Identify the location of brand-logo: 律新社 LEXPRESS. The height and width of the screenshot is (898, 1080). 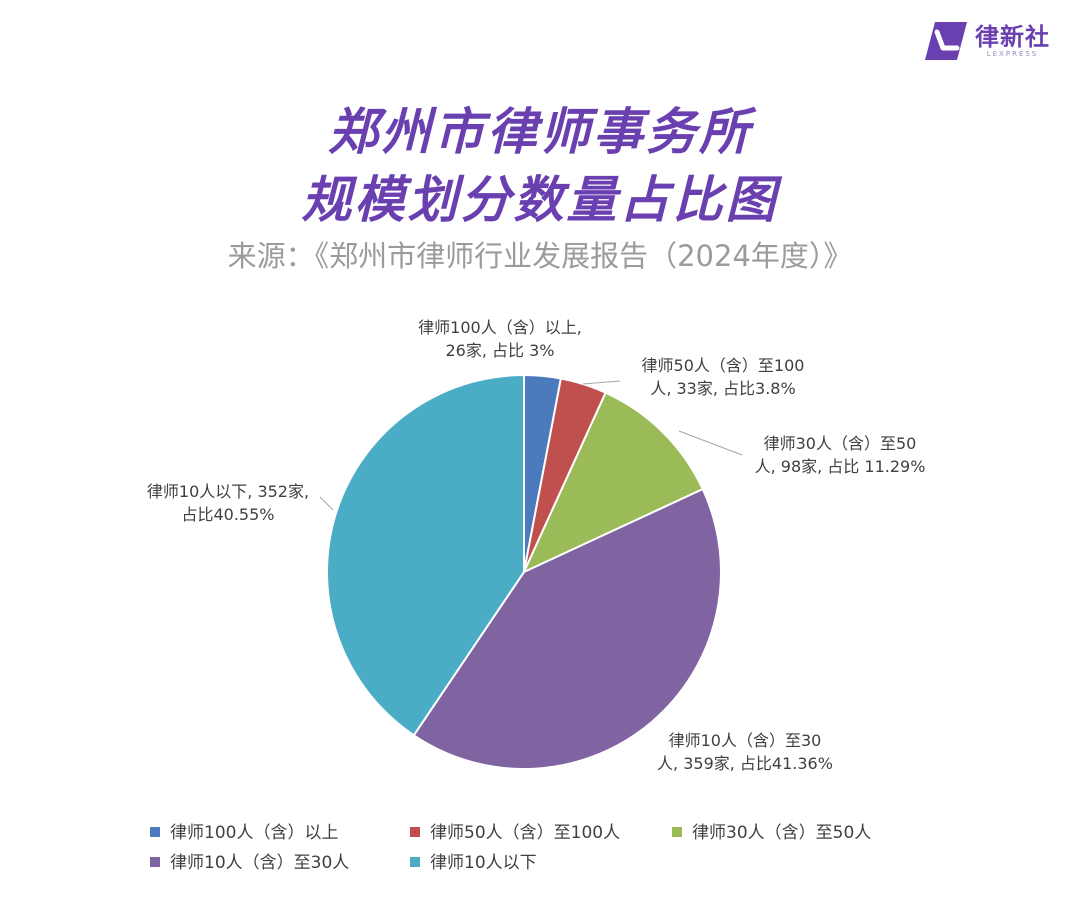
(986, 41).